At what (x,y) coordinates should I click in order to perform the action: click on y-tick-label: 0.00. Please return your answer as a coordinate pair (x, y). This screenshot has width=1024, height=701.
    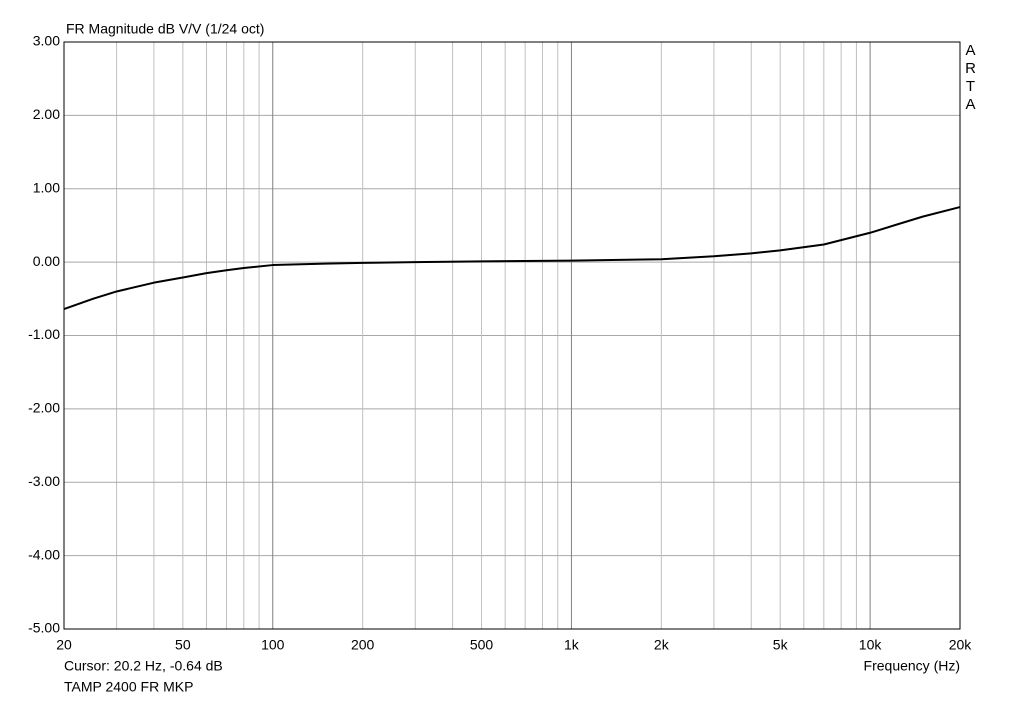
    Looking at the image, I should click on (46, 261).